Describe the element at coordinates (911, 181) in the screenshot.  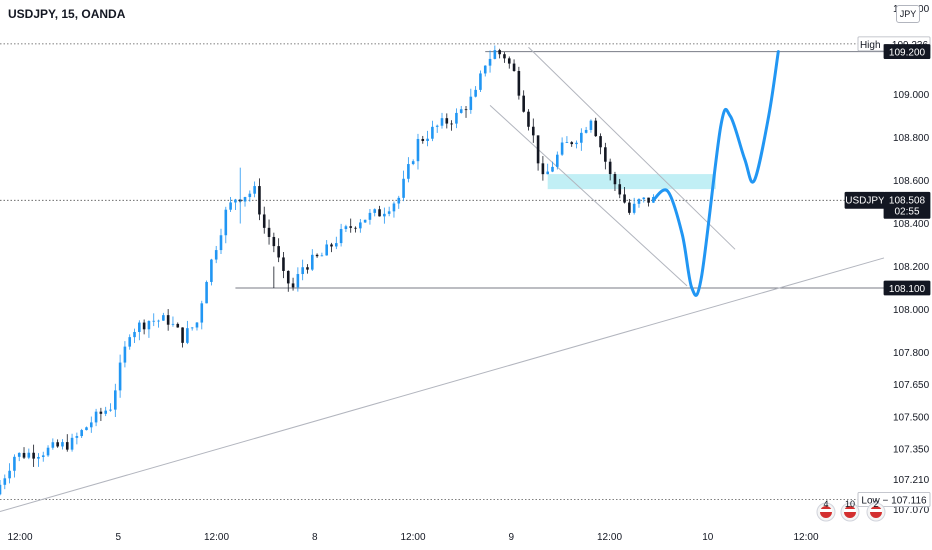
I see `y-tick-label: 108.600` at that location.